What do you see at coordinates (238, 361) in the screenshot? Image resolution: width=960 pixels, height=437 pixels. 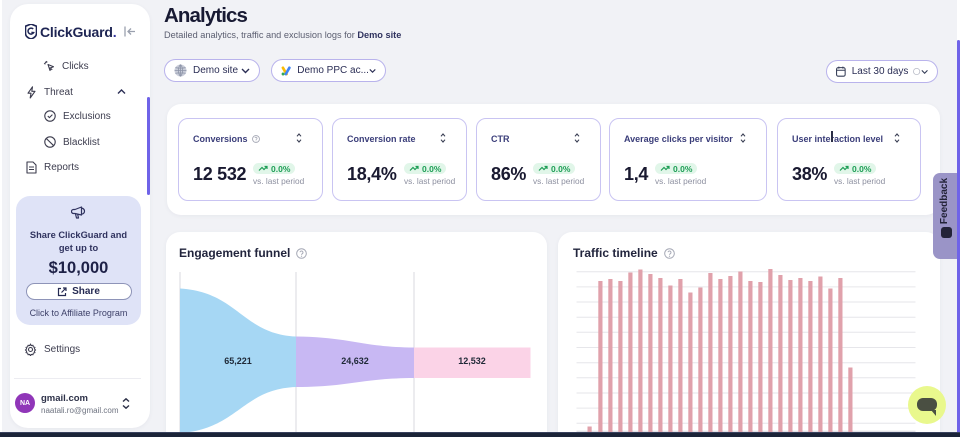 I see `svg-text: 65,221` at bounding box center [238, 361].